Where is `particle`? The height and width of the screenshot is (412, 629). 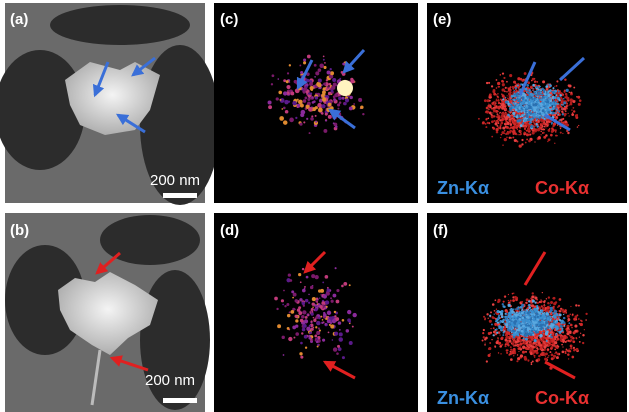 particle is located at coordinates (112, 98).